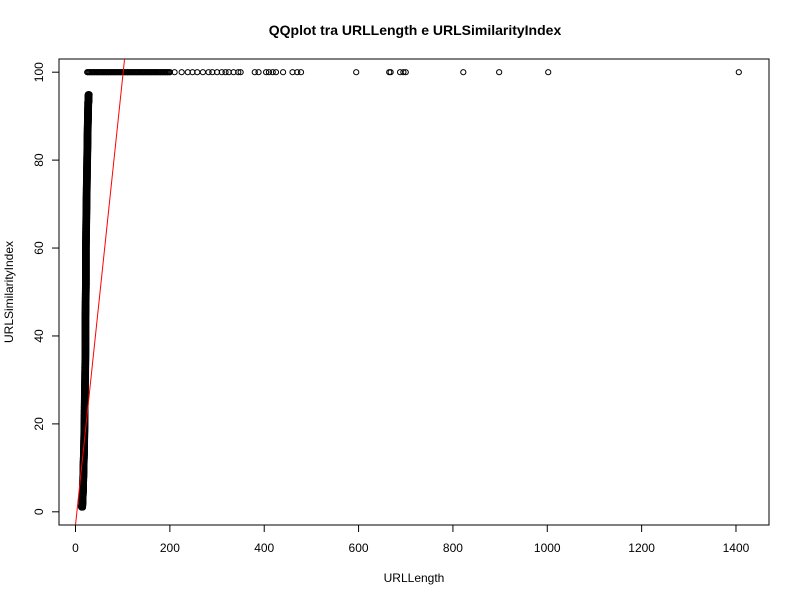 Image resolution: width=800 pixels, height=600 pixels. I want to click on y-tick-label: 0, so click(39, 511).